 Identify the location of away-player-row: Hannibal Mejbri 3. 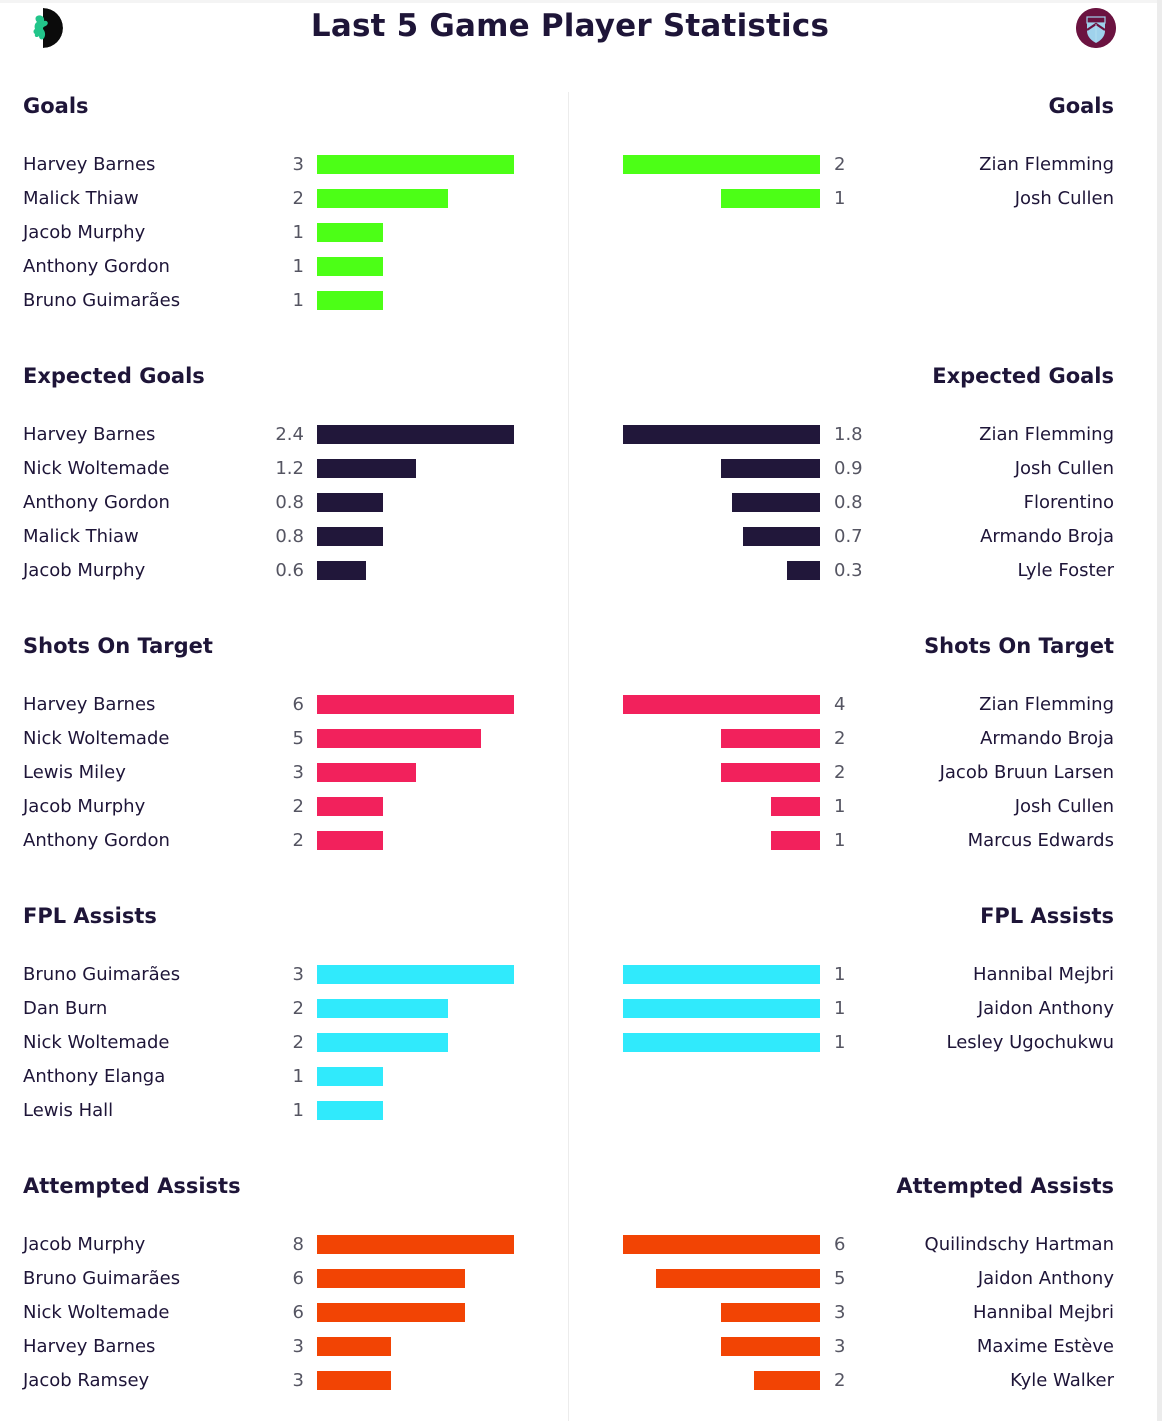
(854, 1313).